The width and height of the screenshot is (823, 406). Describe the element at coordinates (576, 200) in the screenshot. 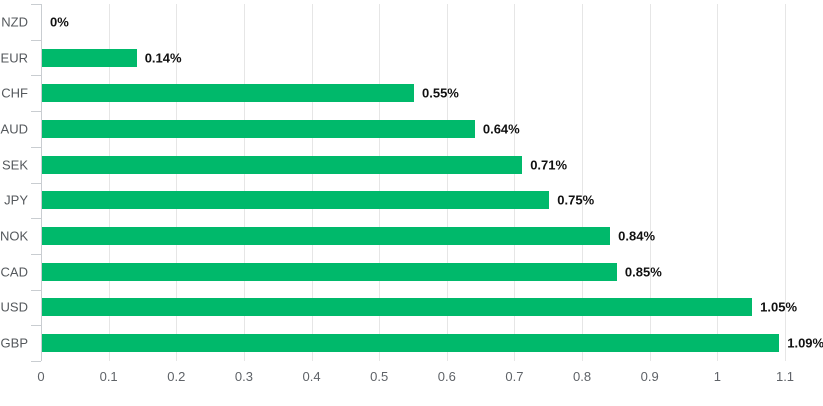

I see `bar-value-jpy: 0.75%` at that location.